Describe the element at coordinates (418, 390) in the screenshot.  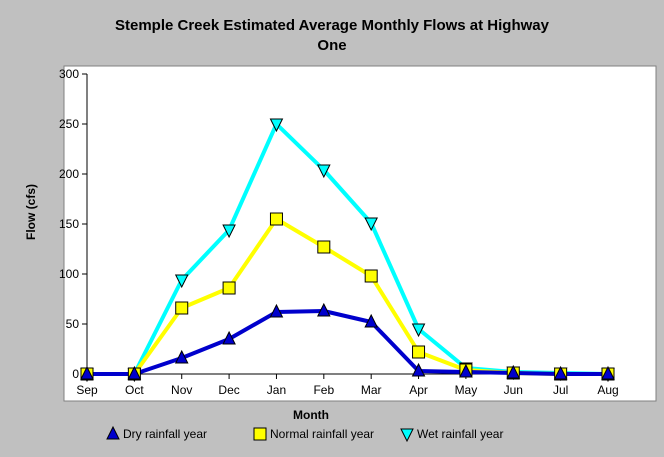
I see `x-tick-label: Apr` at that location.